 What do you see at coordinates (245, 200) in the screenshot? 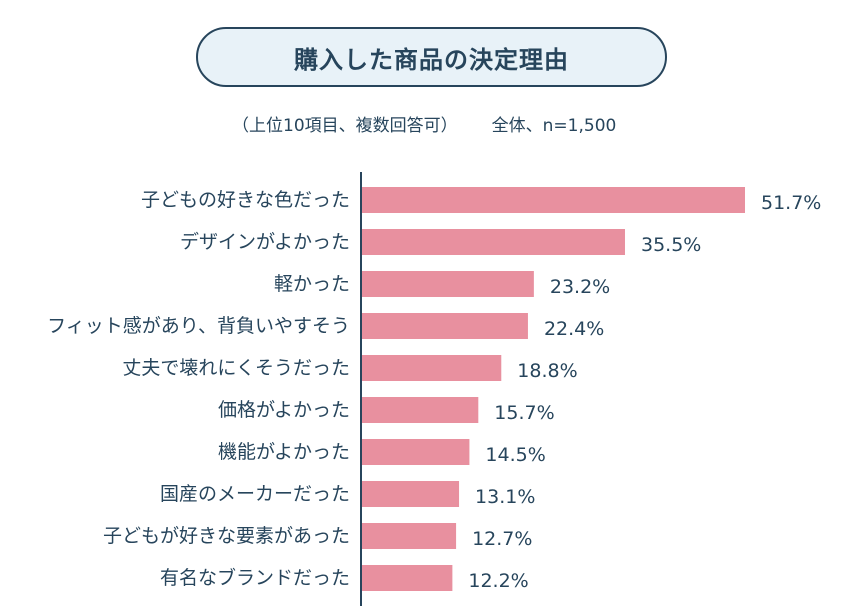
I see `category-label: 子どもの好きな色だった` at bounding box center [245, 200].